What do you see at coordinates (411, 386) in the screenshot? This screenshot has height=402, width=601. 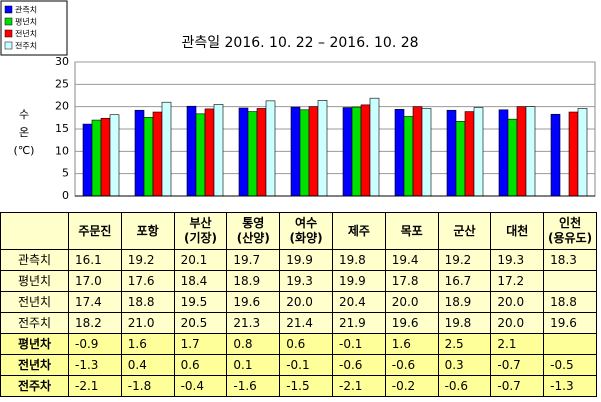 I see `table-cell: -0.2` at bounding box center [411, 386].